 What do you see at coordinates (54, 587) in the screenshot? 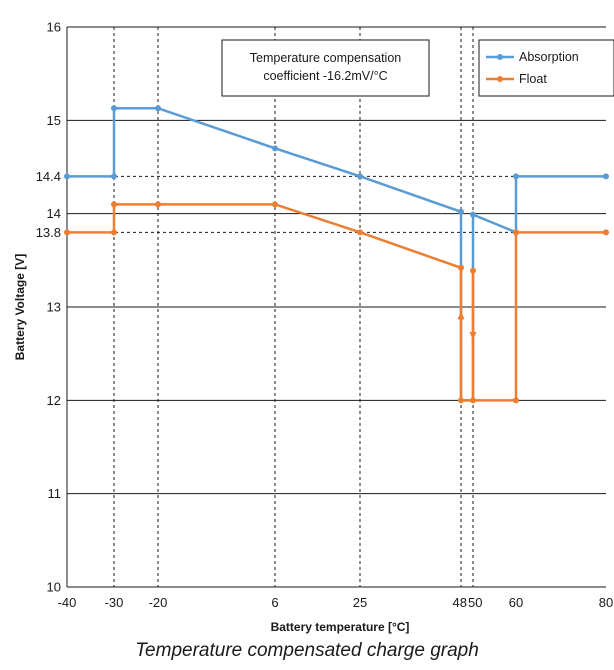
I see `y-tick-label-10: 10` at bounding box center [54, 587].